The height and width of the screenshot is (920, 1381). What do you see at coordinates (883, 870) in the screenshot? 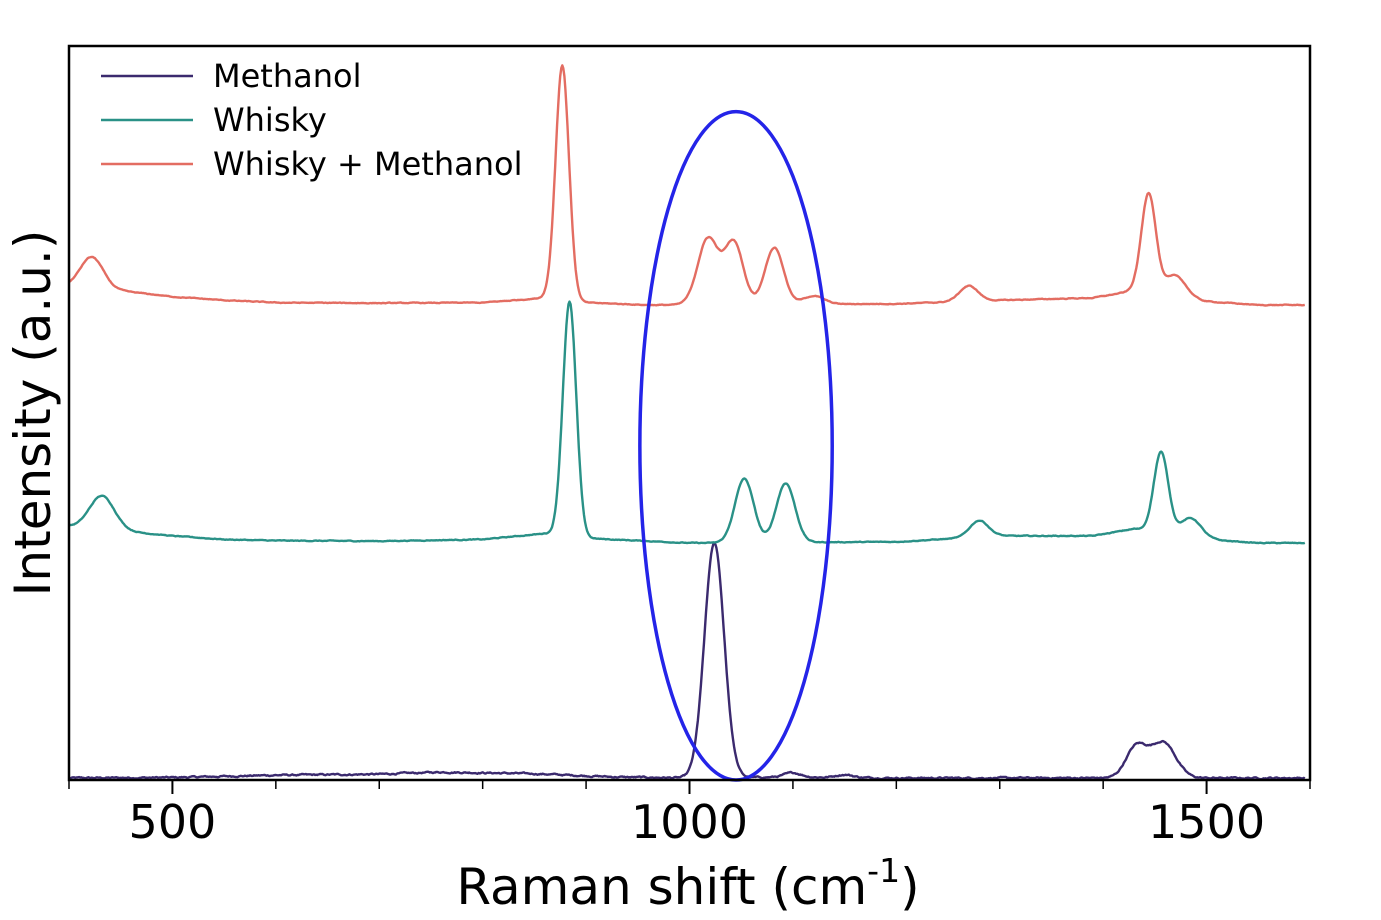
I see `x-axis-title-superscript: -1` at bounding box center [883, 870].